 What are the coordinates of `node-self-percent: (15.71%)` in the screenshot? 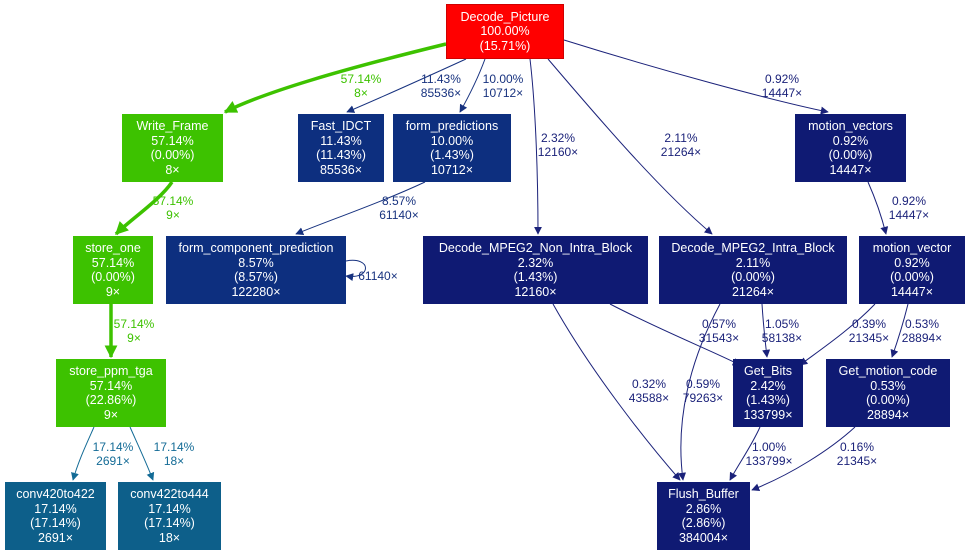 It's located at (505, 45).